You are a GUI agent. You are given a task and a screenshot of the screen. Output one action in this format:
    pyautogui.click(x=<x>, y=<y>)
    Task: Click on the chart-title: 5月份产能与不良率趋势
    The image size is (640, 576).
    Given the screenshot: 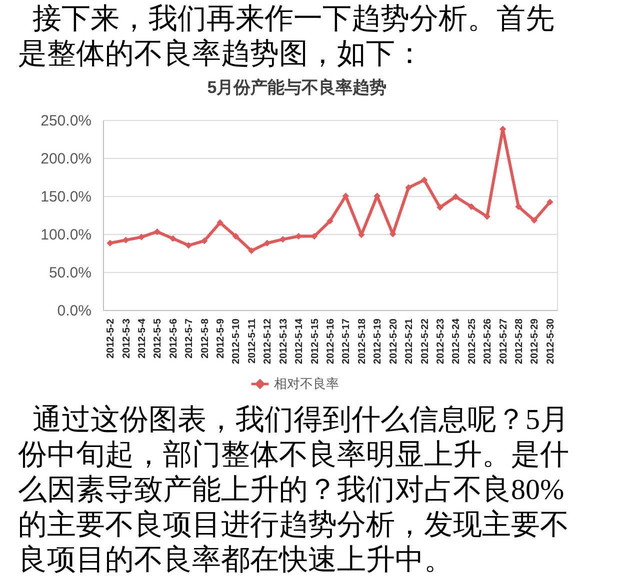 What is the action you would take?
    pyautogui.click(x=297, y=87)
    